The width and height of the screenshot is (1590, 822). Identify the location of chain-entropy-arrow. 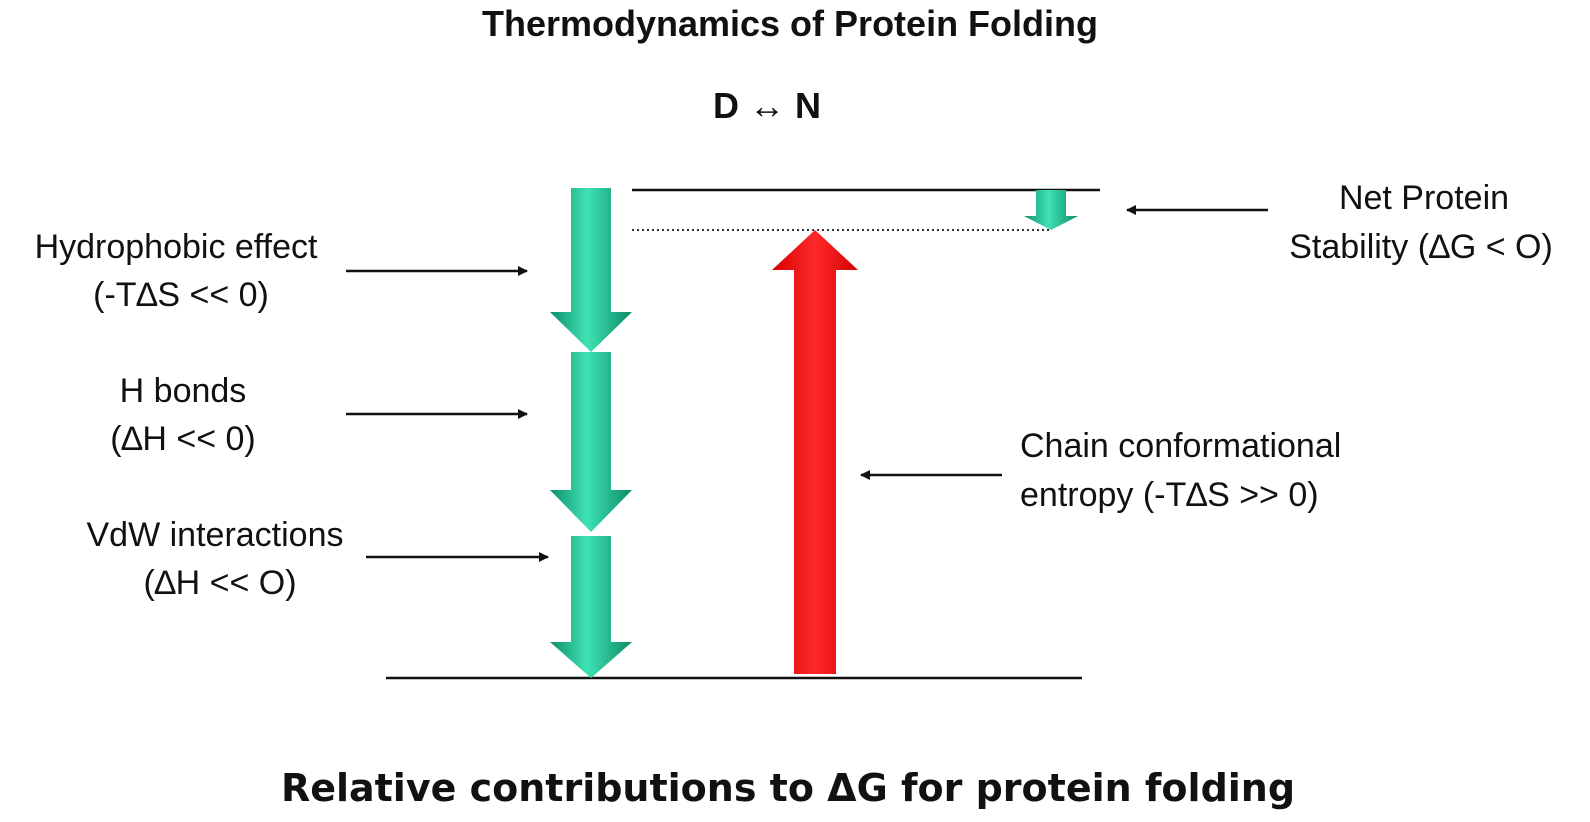
(815, 452).